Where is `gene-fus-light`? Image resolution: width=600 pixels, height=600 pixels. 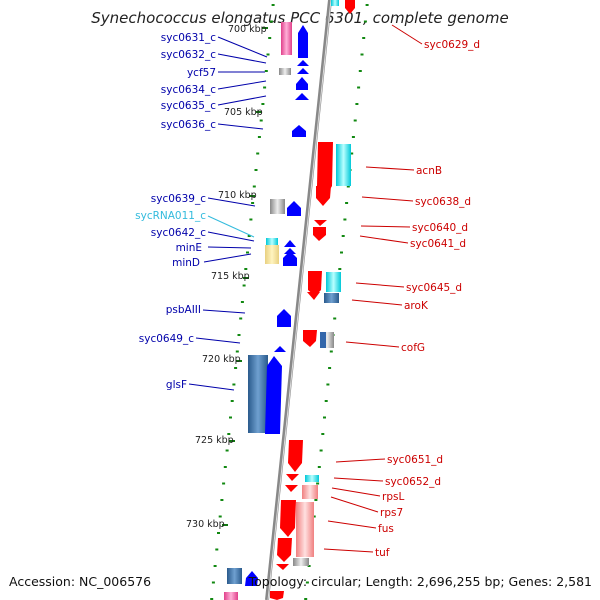 gene-fus-light is located at coordinates (305, 529).